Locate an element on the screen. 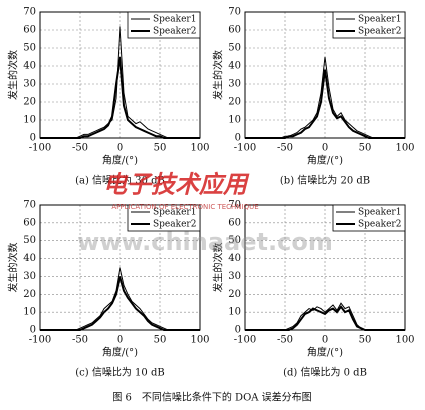 The height and width of the screenshot is (410, 425). watermark-url: www.chinaaet.com is located at coordinates (205, 242).